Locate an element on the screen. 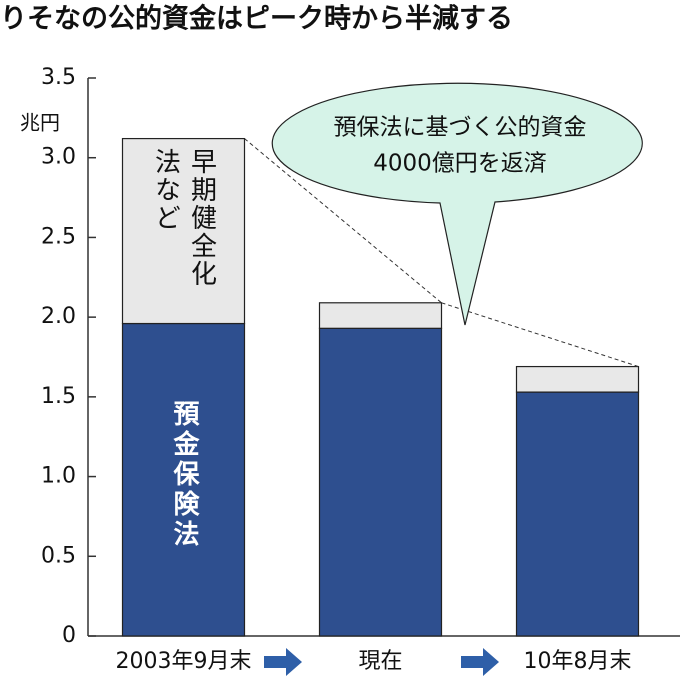 The image size is (680, 680). callout-text: 4000億円を返済 is located at coordinates (460, 164).